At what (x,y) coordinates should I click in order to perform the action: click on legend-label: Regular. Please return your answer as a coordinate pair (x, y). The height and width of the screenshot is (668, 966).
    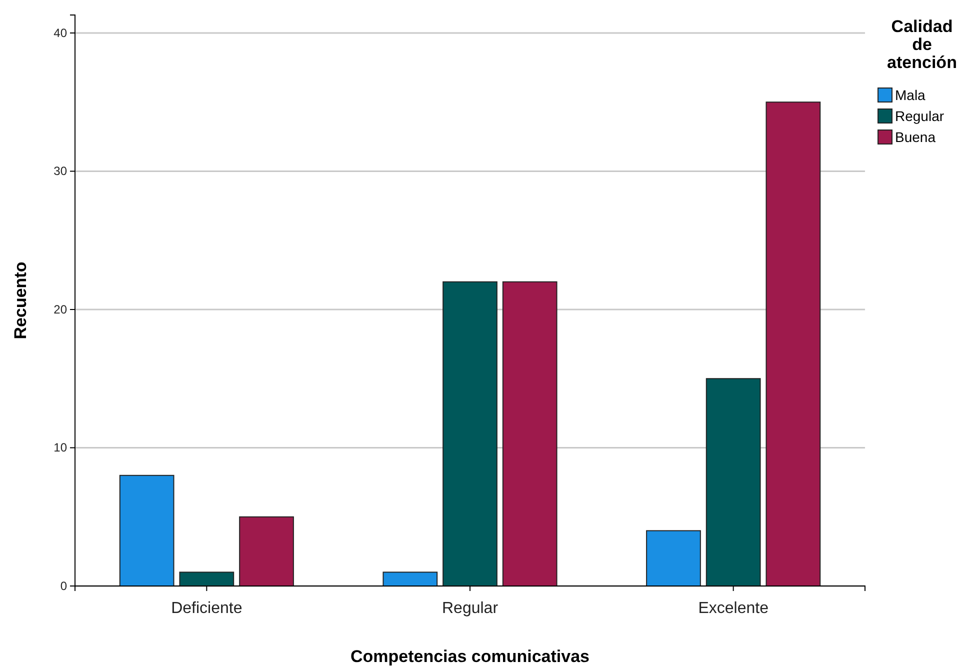
    Looking at the image, I should click on (919, 116).